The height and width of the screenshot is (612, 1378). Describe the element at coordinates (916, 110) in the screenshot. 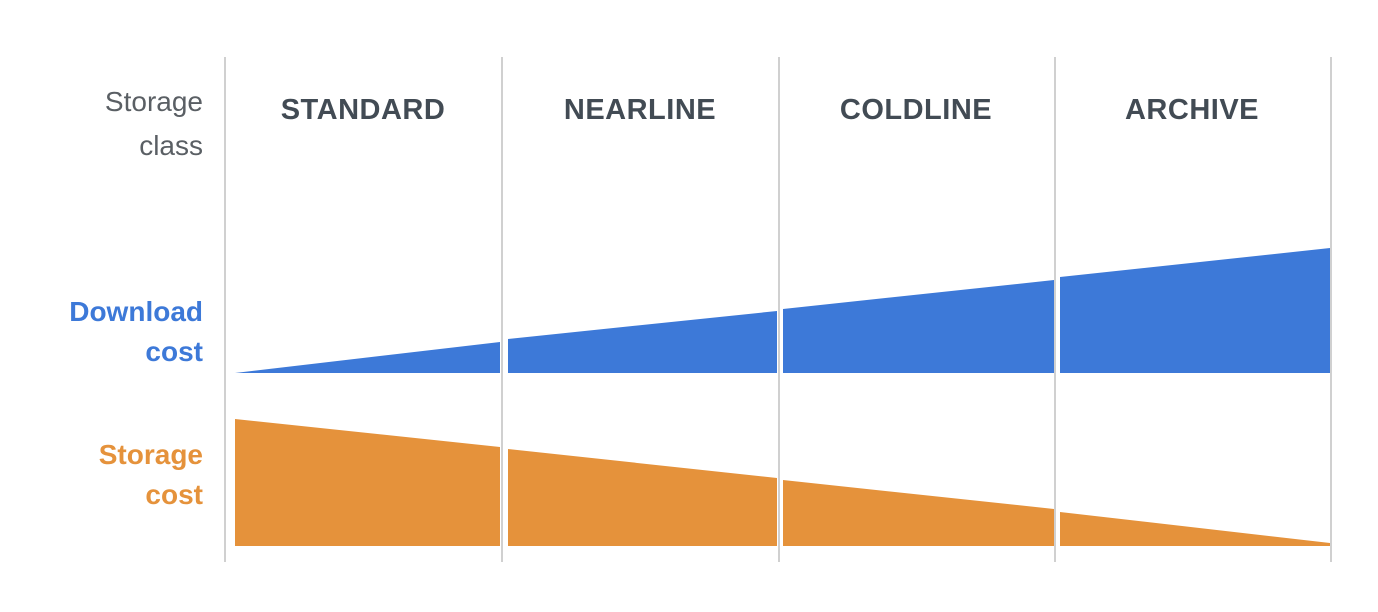

I see `column-header: COLDLINE` at that location.